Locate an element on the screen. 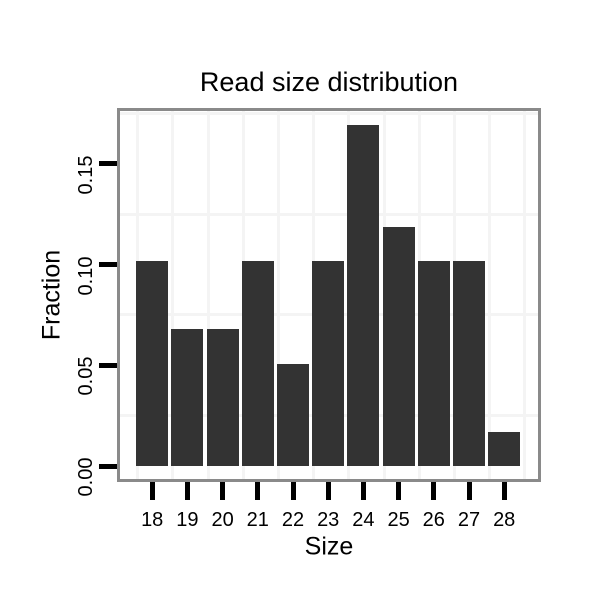 This screenshot has width=600, height=600. x-tick-label: 21 is located at coordinates (257, 520).